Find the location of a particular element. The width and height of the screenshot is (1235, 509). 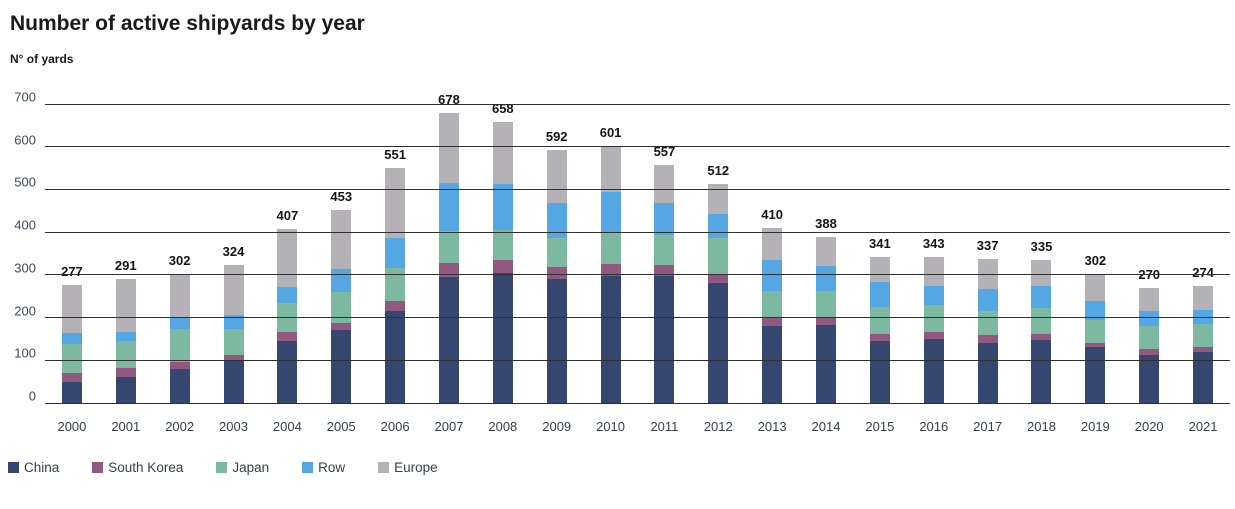

bar-2013: 410 2013 is located at coordinates (772, 320).